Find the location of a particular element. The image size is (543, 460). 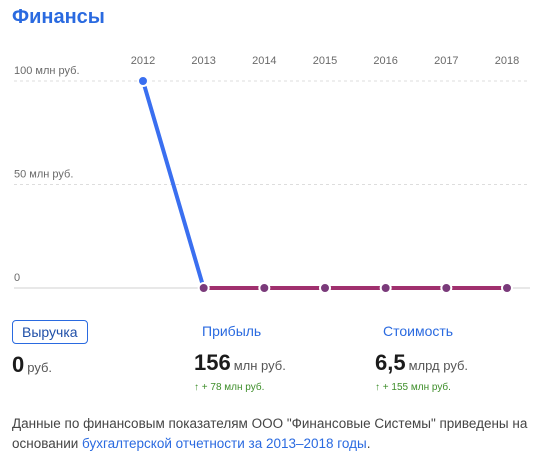

metric-cost-change: ↑ + 155 млн руб. is located at coordinates (413, 387).